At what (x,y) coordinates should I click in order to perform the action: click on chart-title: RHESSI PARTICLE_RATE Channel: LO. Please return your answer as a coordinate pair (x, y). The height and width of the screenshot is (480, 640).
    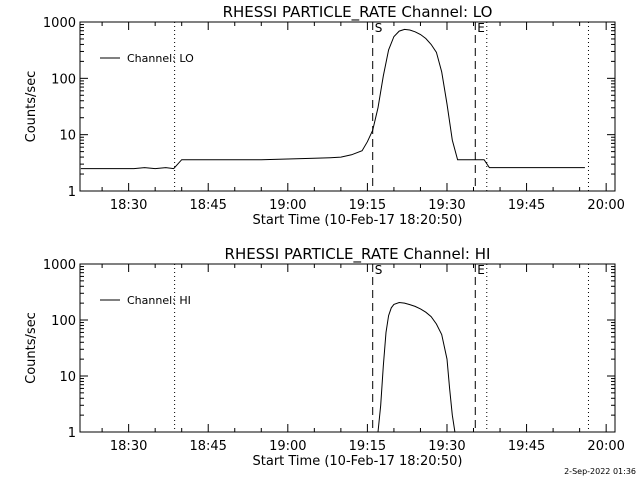
    Looking at the image, I should click on (358, 12).